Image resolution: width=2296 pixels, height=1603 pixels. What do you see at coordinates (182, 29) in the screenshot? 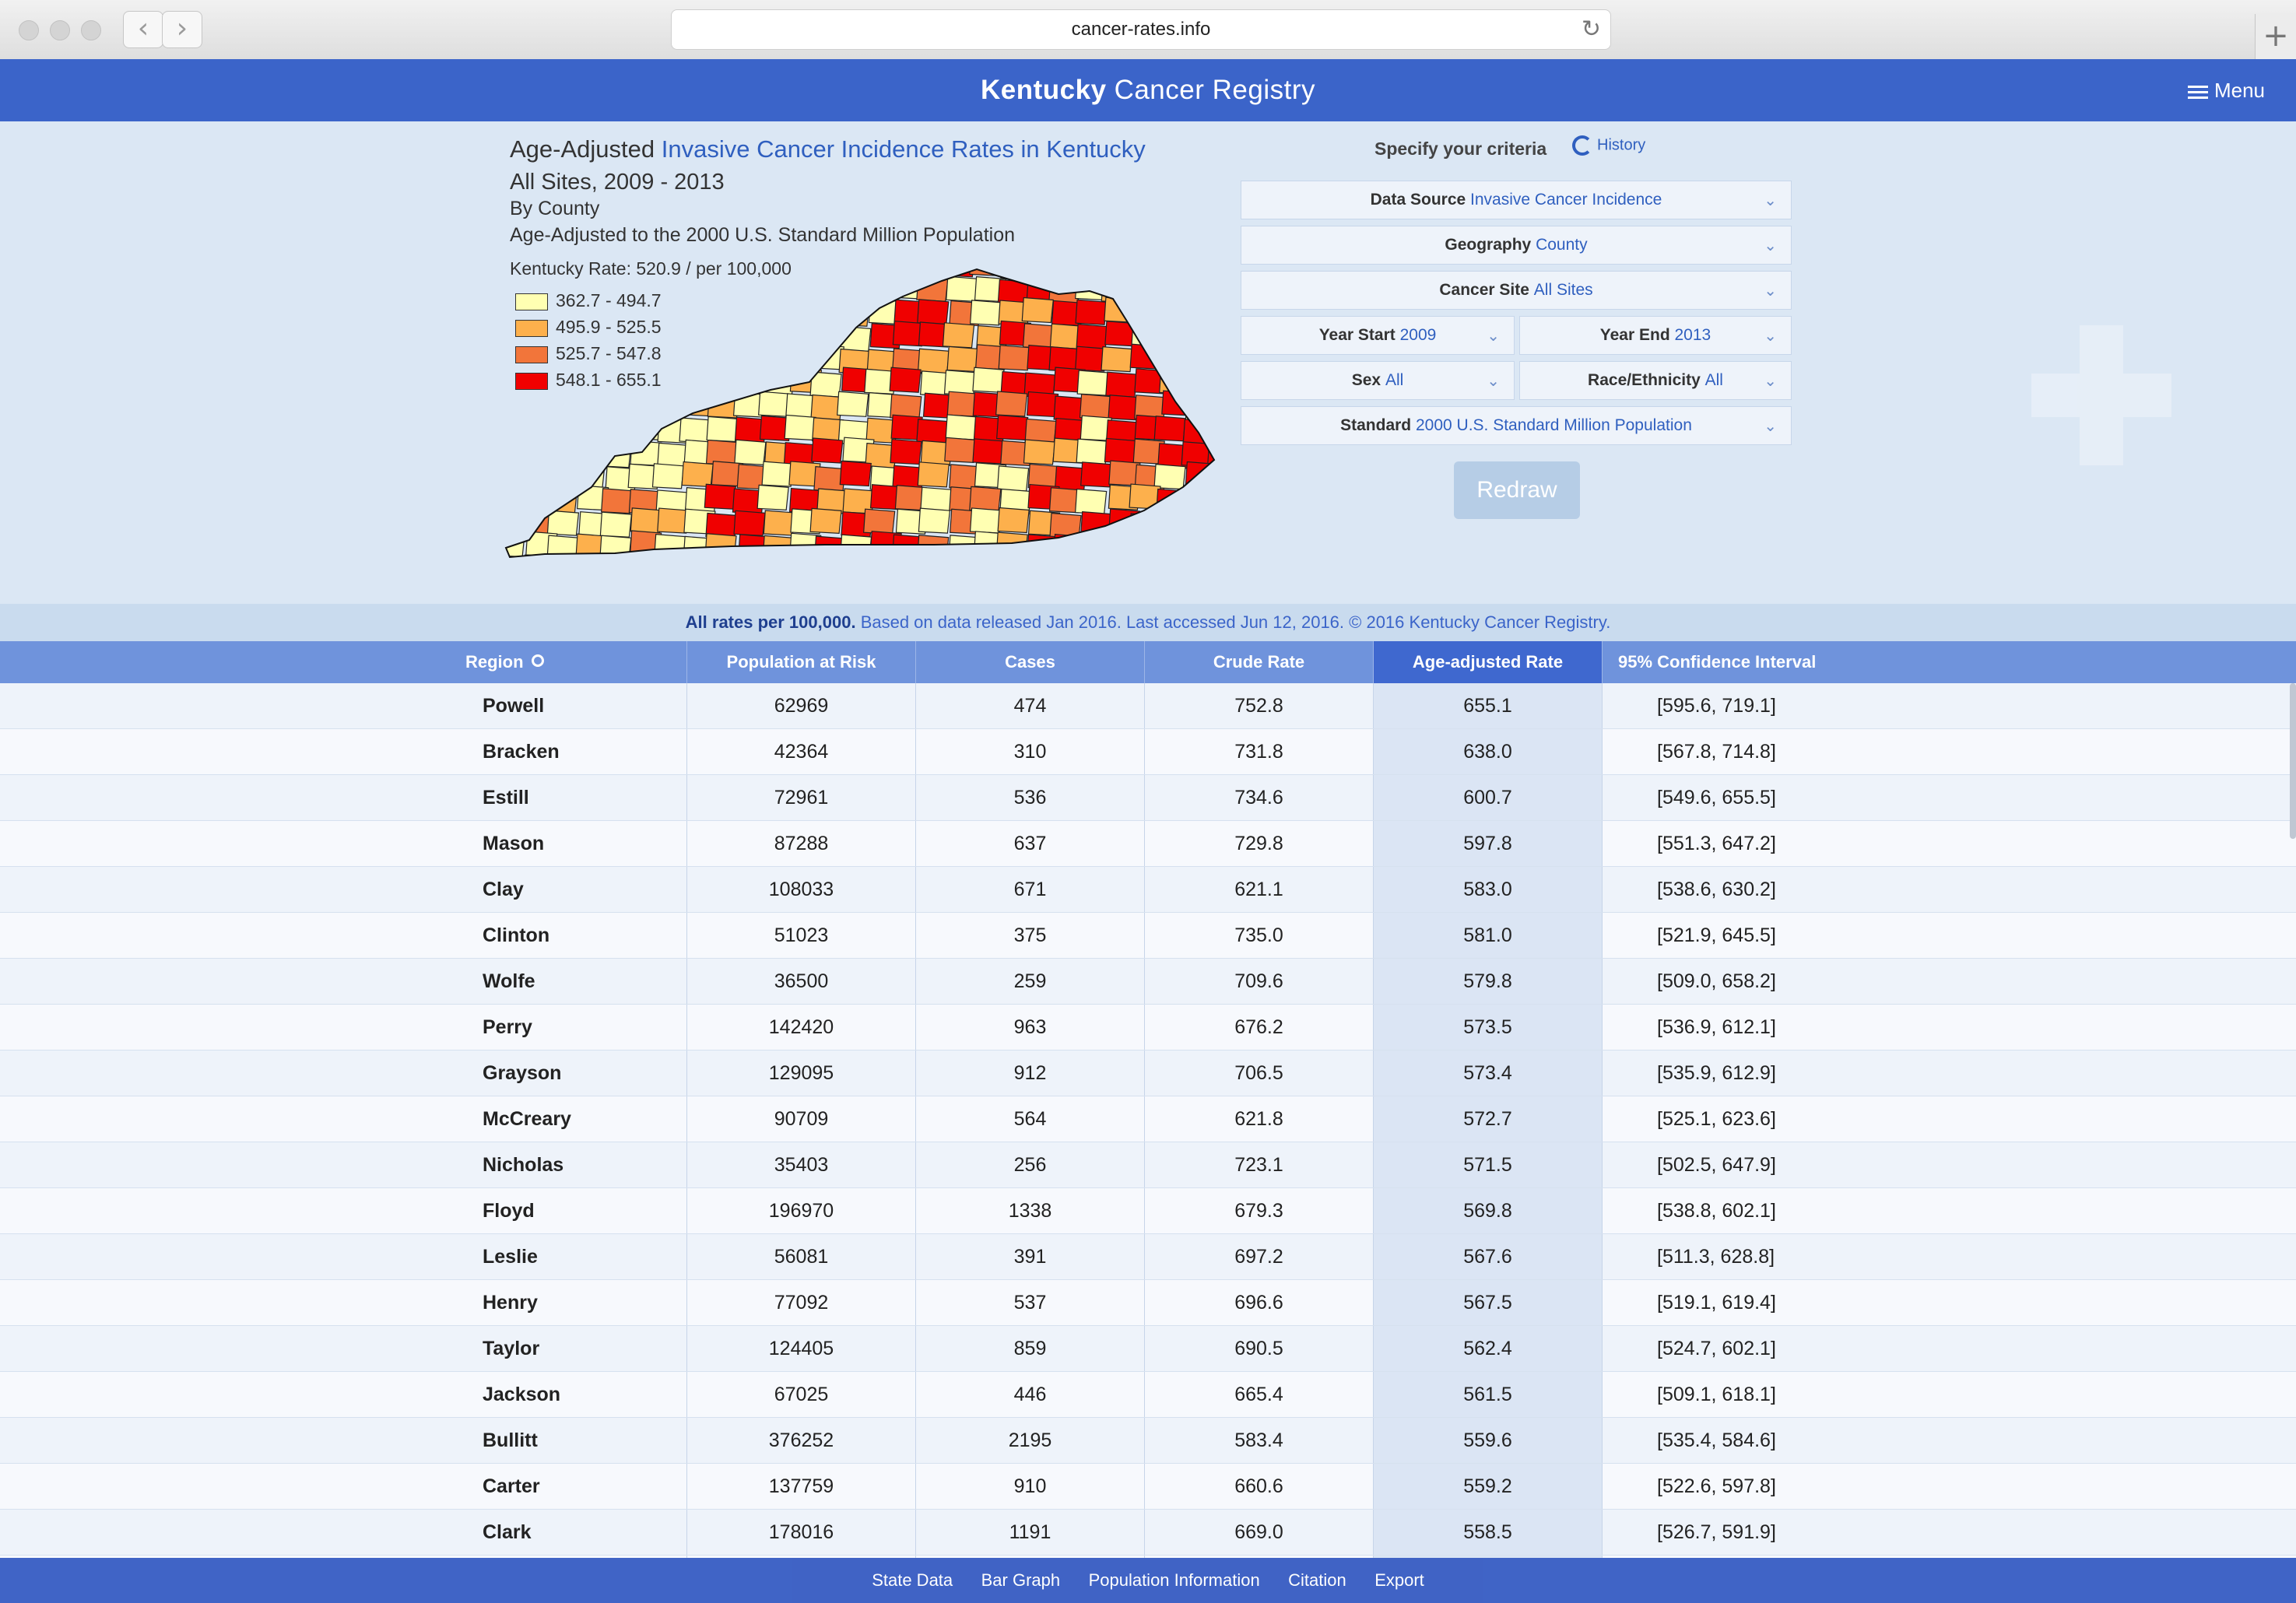
I see `forward-icon: ›` at bounding box center [182, 29].